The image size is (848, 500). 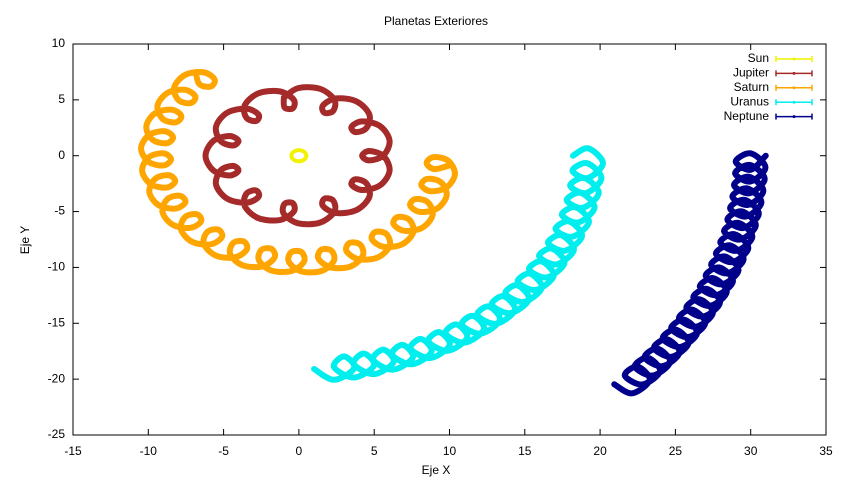 What do you see at coordinates (59, 43) in the screenshot?
I see `y-tick-label: 10` at bounding box center [59, 43].